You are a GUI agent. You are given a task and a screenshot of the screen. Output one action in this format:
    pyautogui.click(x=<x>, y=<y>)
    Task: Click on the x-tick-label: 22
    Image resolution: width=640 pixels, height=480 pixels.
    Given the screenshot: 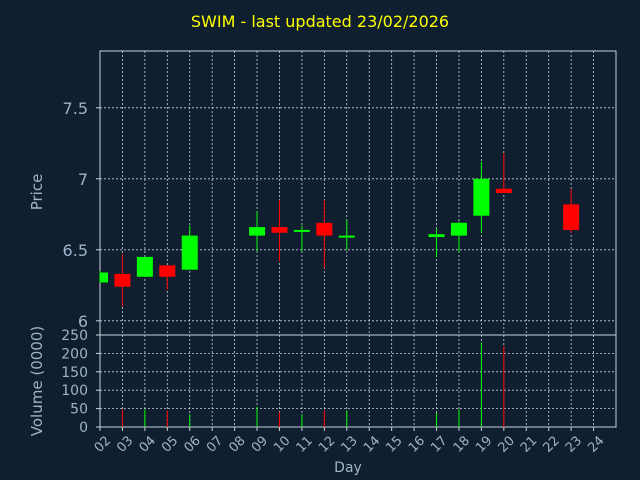 What is the action you would take?
    pyautogui.click(x=551, y=444)
    